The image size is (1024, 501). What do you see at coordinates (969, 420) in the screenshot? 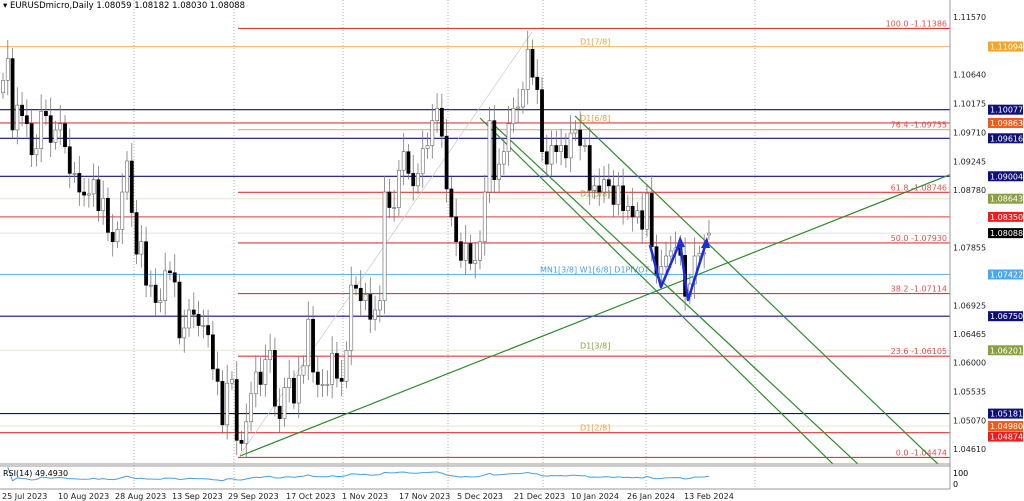
I see `y-tick-label: 1.05070` at bounding box center [969, 420].